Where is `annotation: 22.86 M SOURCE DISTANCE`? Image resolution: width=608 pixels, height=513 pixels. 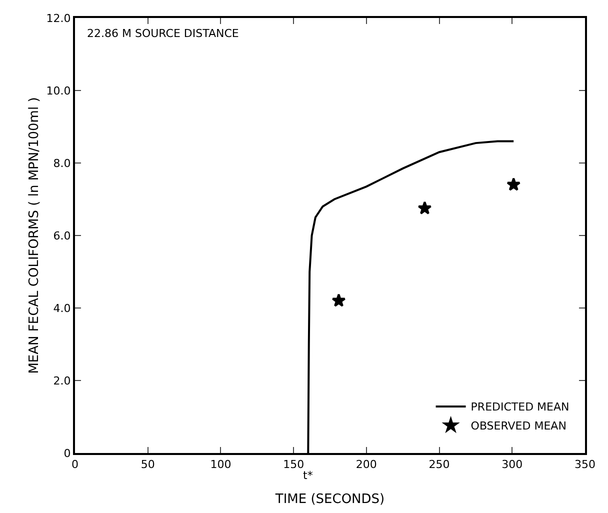 annotation: 22.86 M SOURCE DISTANCE is located at coordinates (163, 33).